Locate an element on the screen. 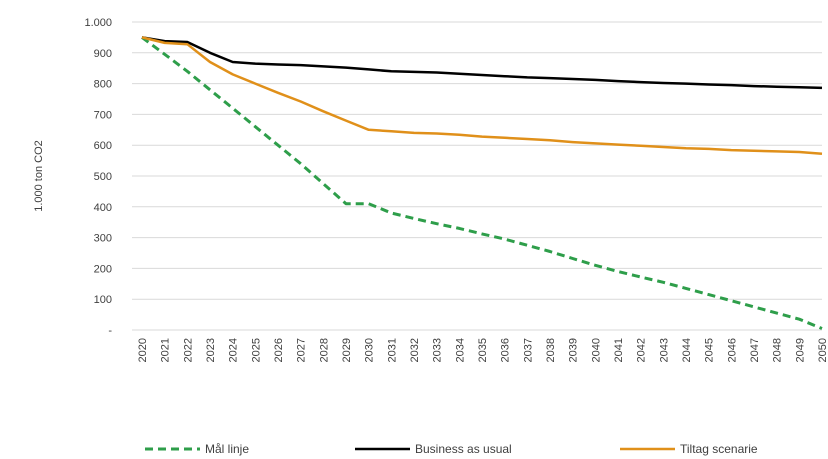 The height and width of the screenshot is (459, 828). y-tick-label: - is located at coordinates (110, 331).